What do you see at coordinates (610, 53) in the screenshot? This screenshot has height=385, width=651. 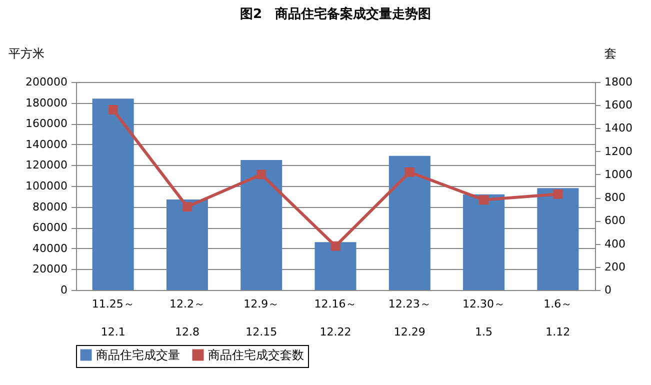 I see `y2-axis-title: 套` at bounding box center [610, 53].